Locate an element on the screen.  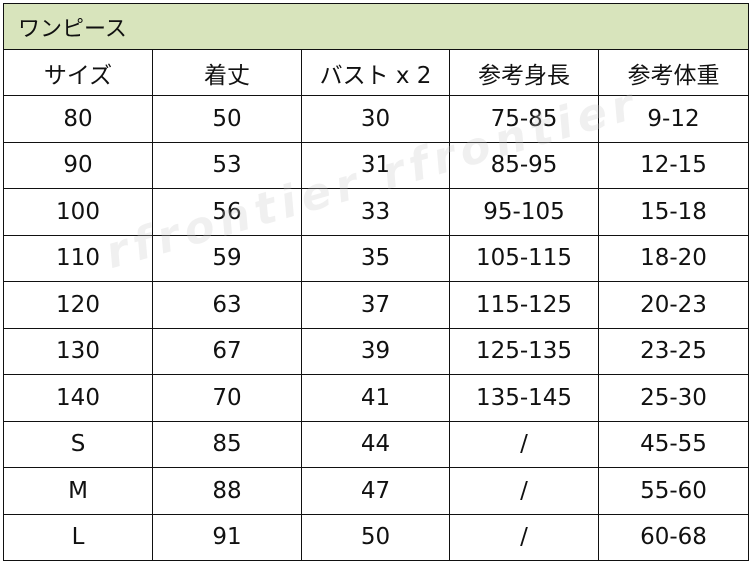
table-row: 140 70 41 135-145 25-30 is located at coordinates (376, 398).